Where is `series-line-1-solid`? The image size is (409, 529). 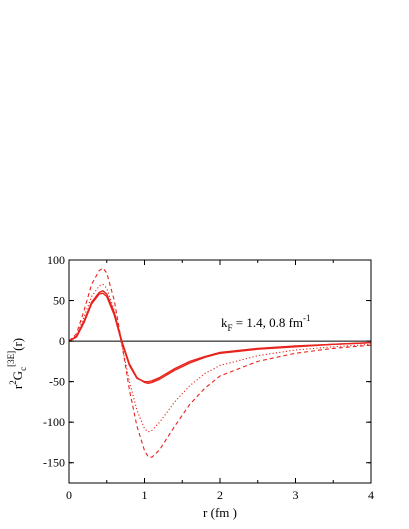
series-line-1-solid is located at coordinates (220, 337).